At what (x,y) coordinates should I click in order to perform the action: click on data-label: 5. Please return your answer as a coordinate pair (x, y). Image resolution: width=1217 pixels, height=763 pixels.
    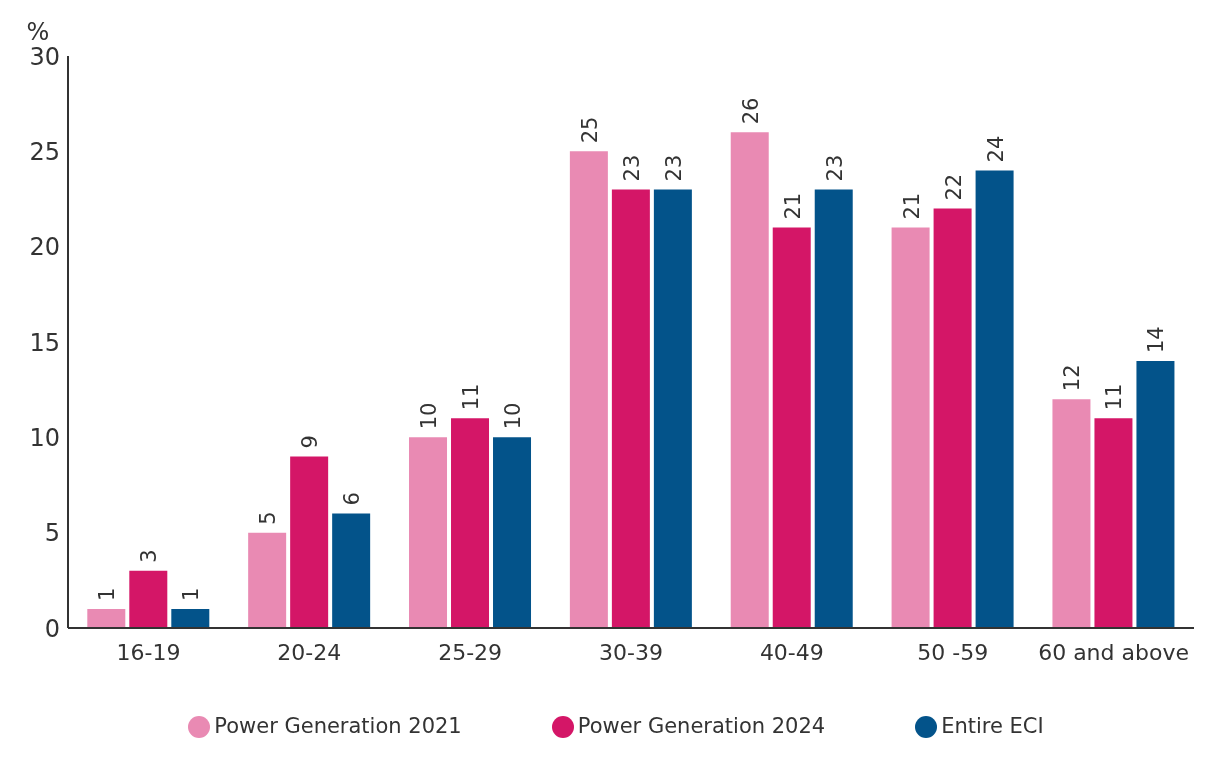
    Looking at the image, I should click on (268, 518).